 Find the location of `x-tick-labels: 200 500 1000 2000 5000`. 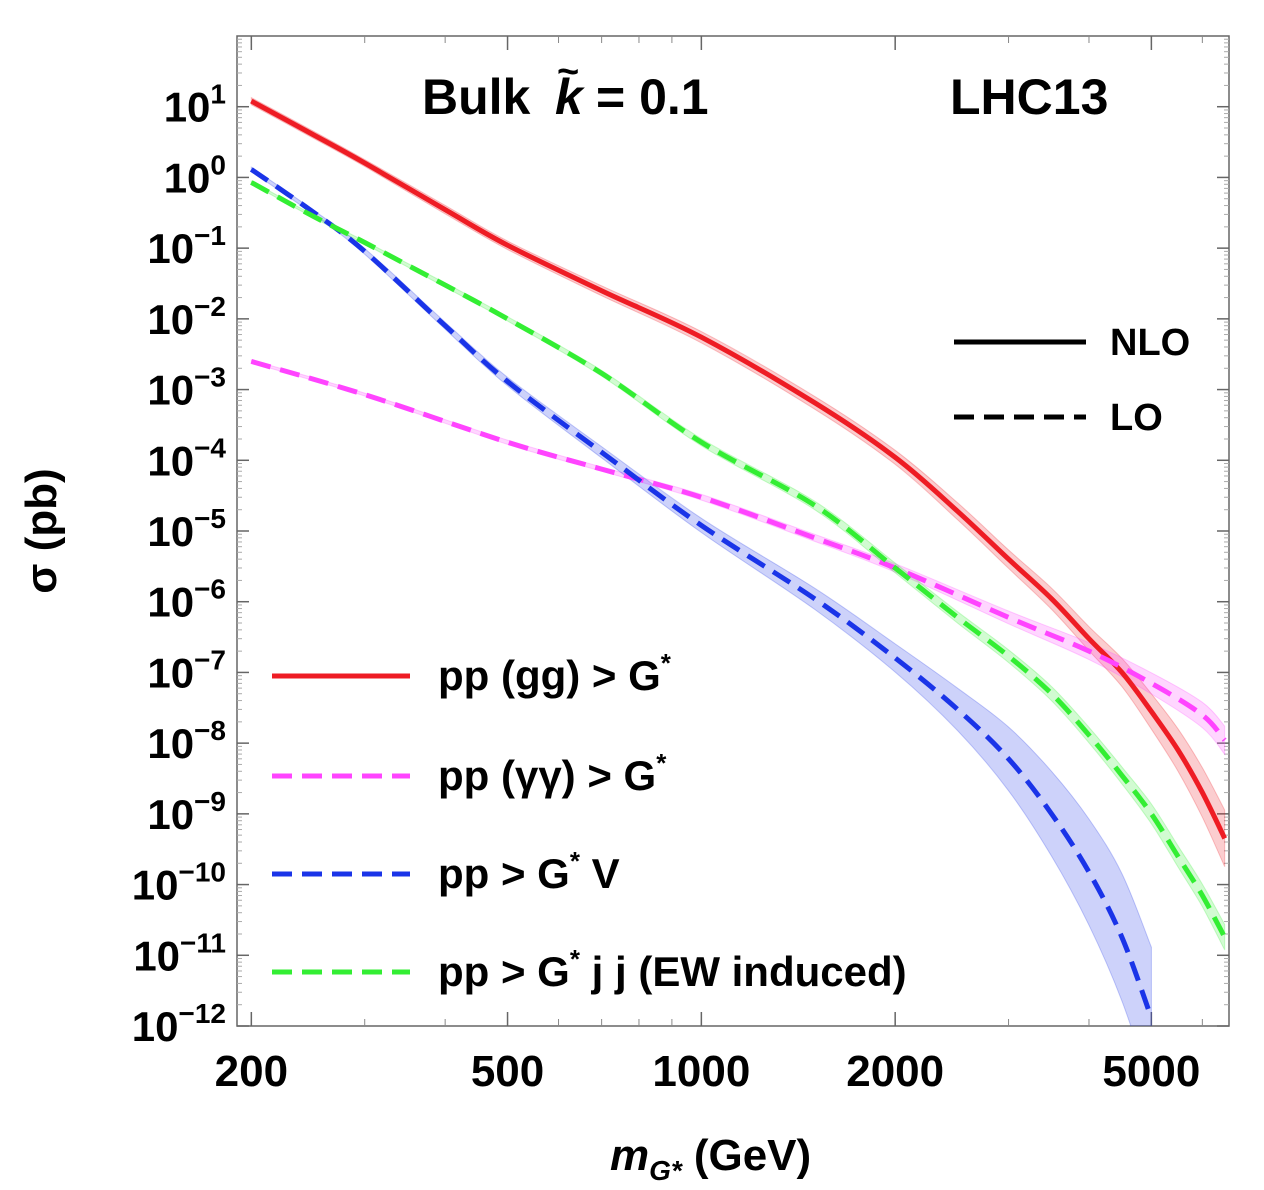

x-tick-labels: 200 500 1000 2000 5000 is located at coordinates (708, 1071).